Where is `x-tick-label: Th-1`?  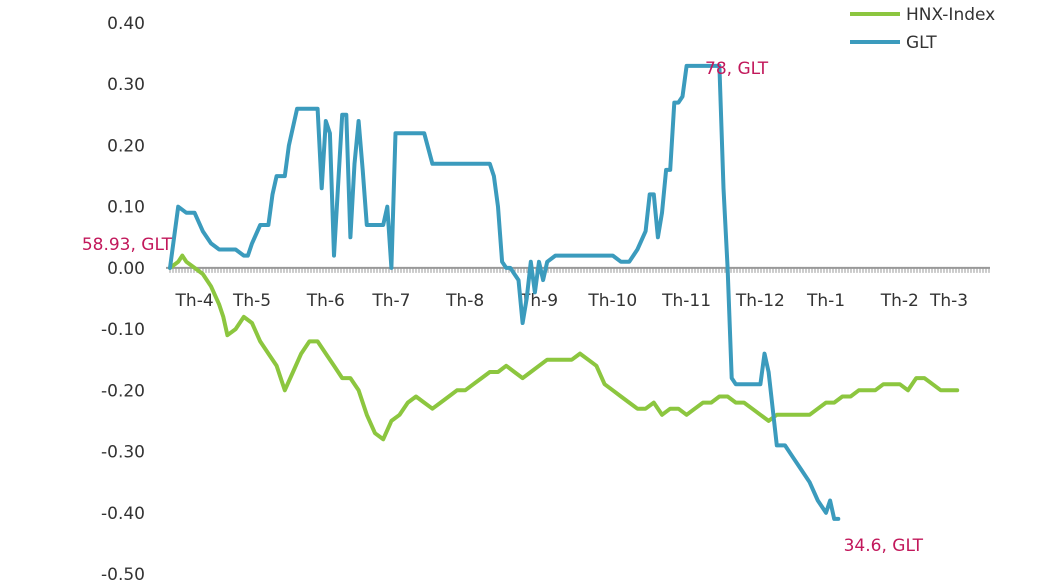 x-tick-label: Th-1 is located at coordinates (825, 301).